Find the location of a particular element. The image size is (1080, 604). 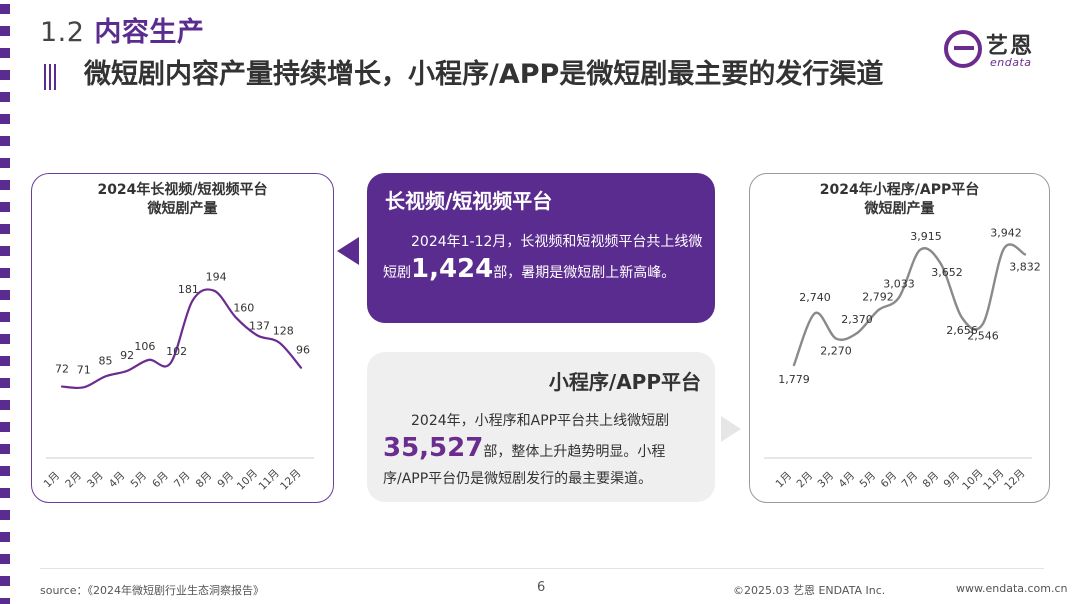

highlight-number: 35,527 is located at coordinates (433, 448).